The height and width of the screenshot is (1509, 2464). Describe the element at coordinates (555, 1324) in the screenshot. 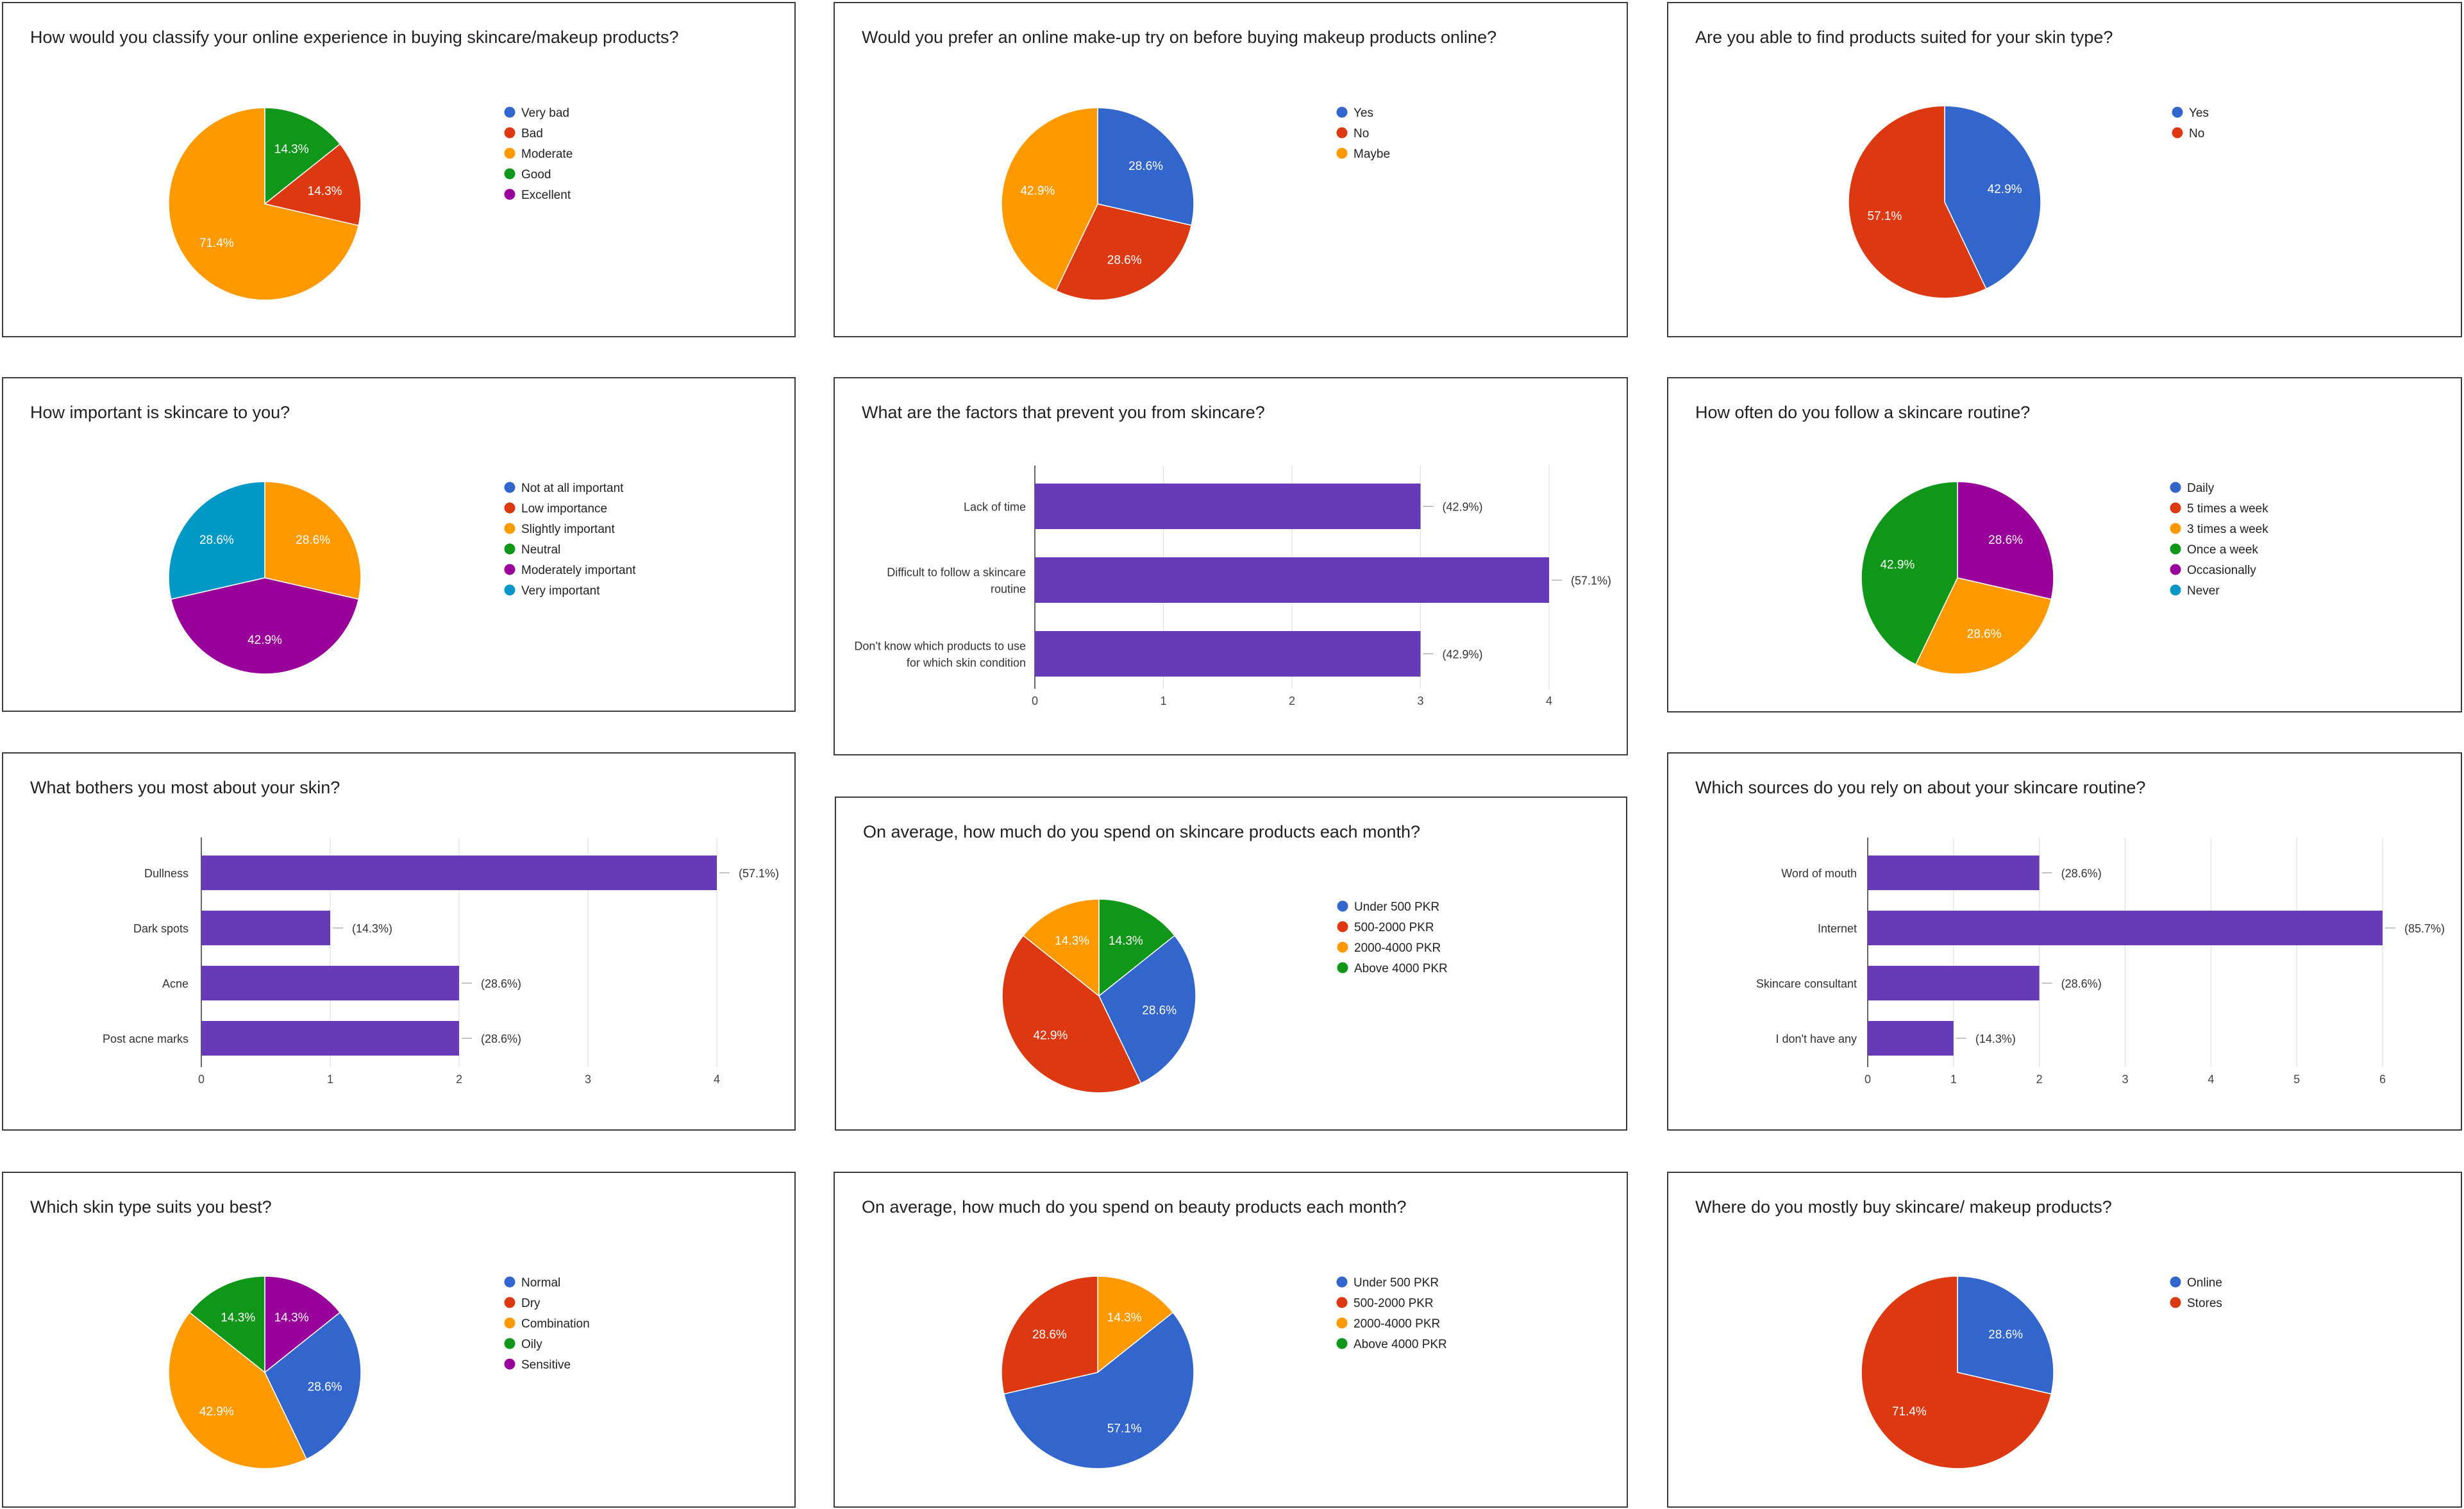

I see `legend-label: Combination` at that location.